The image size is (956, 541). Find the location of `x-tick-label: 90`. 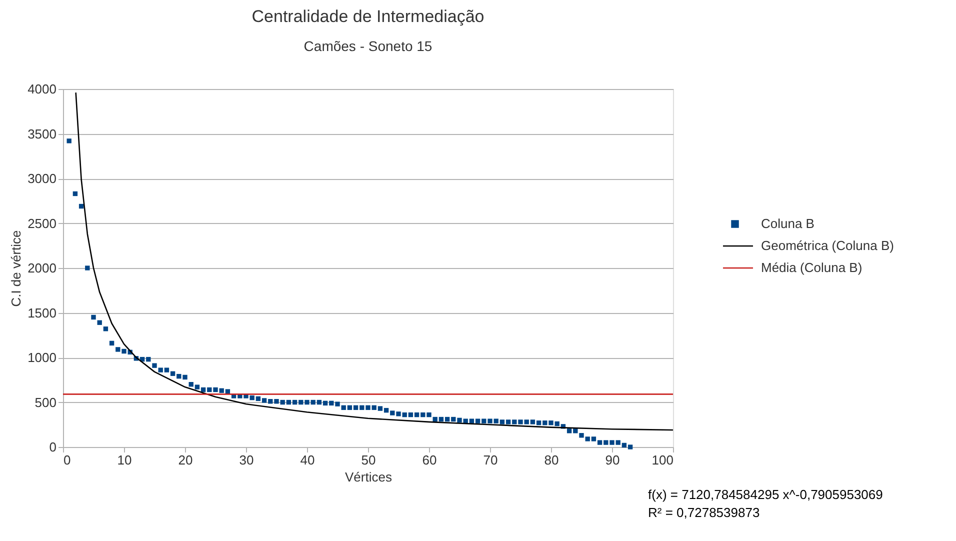

x-tick-label: 90 is located at coordinates (612, 460).